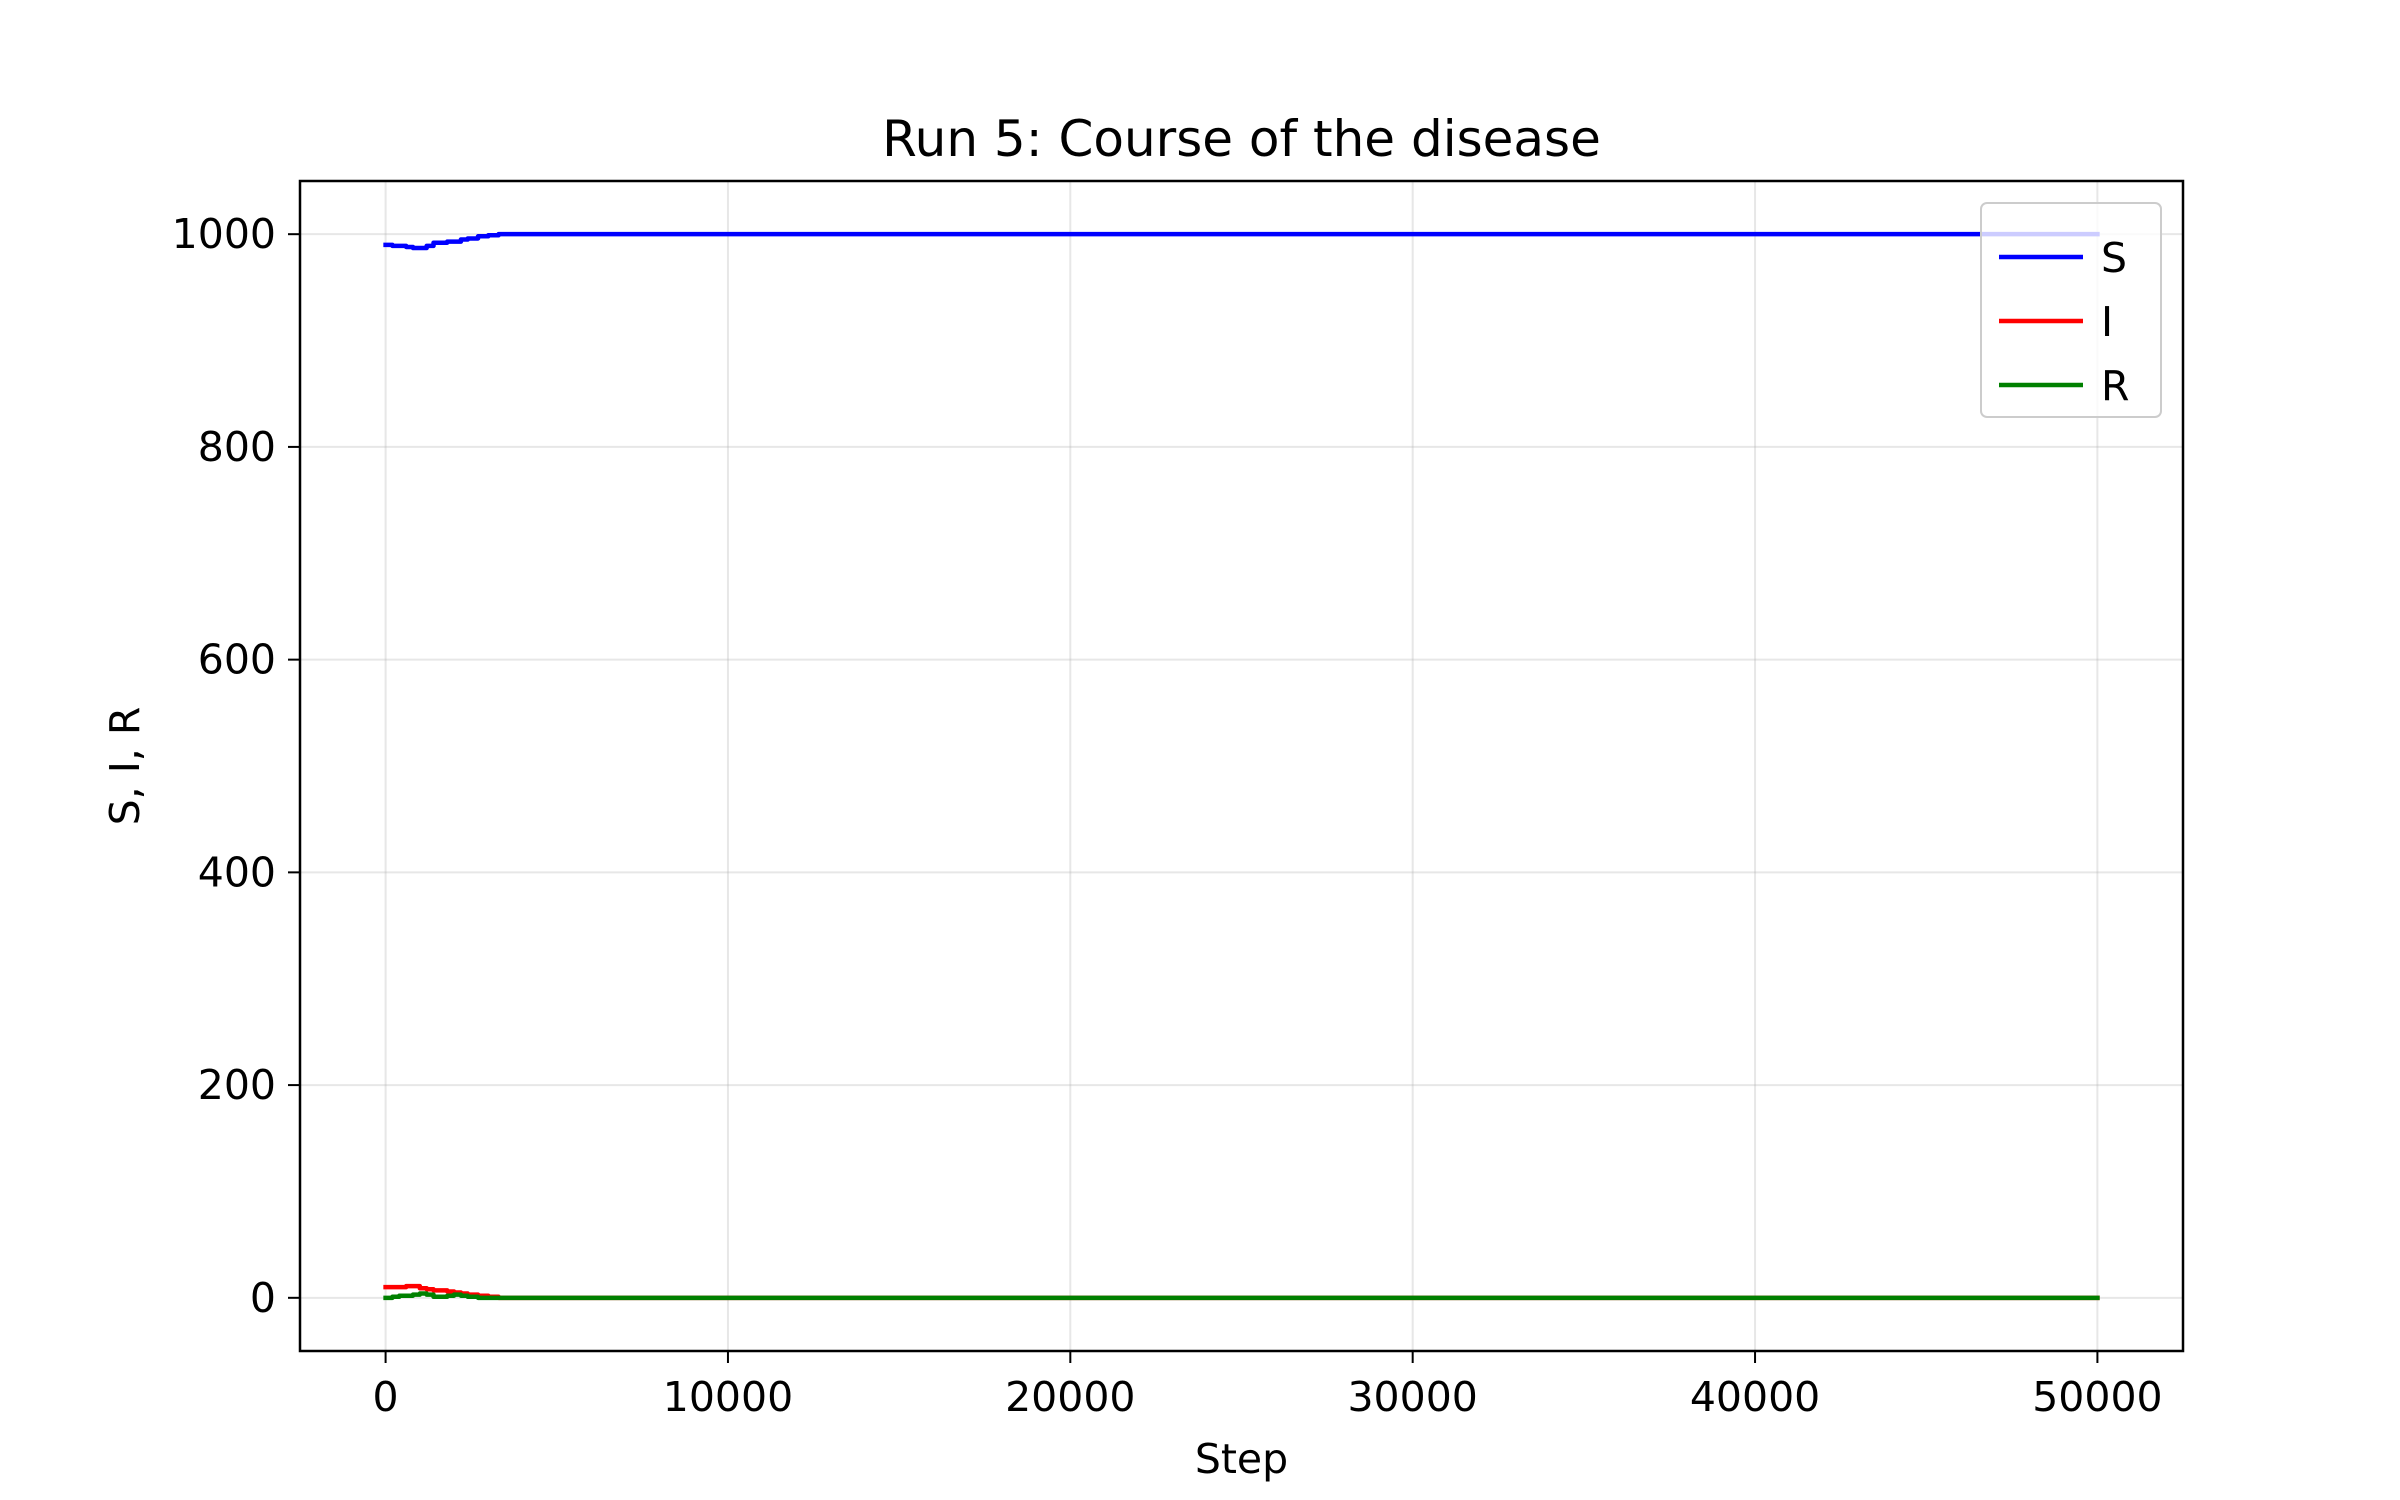  What do you see at coordinates (386, 1397) in the screenshot?
I see `x-tick-label: 0` at bounding box center [386, 1397].